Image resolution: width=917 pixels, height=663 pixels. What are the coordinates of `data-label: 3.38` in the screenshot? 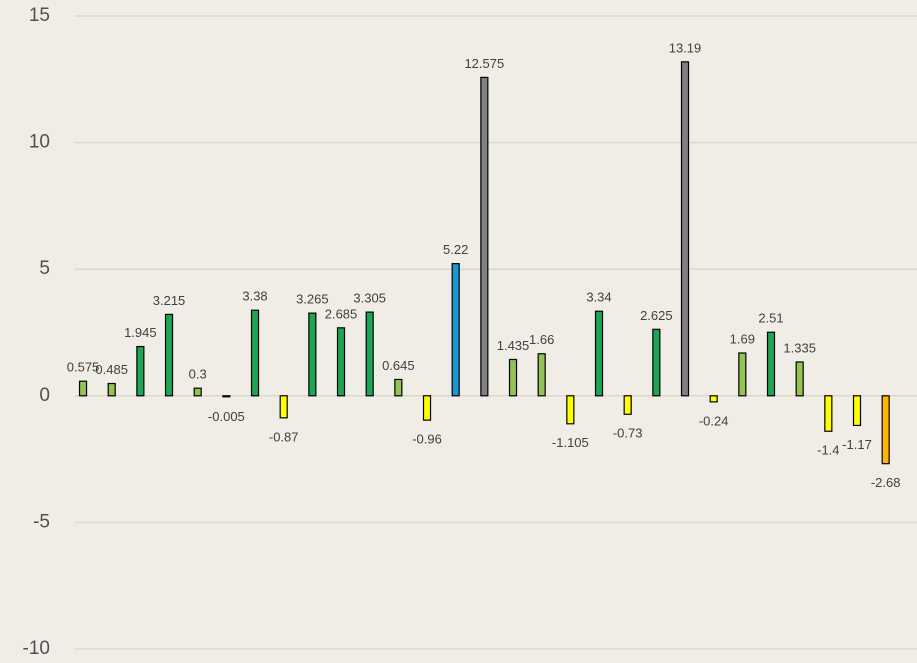 It's located at (254, 296).